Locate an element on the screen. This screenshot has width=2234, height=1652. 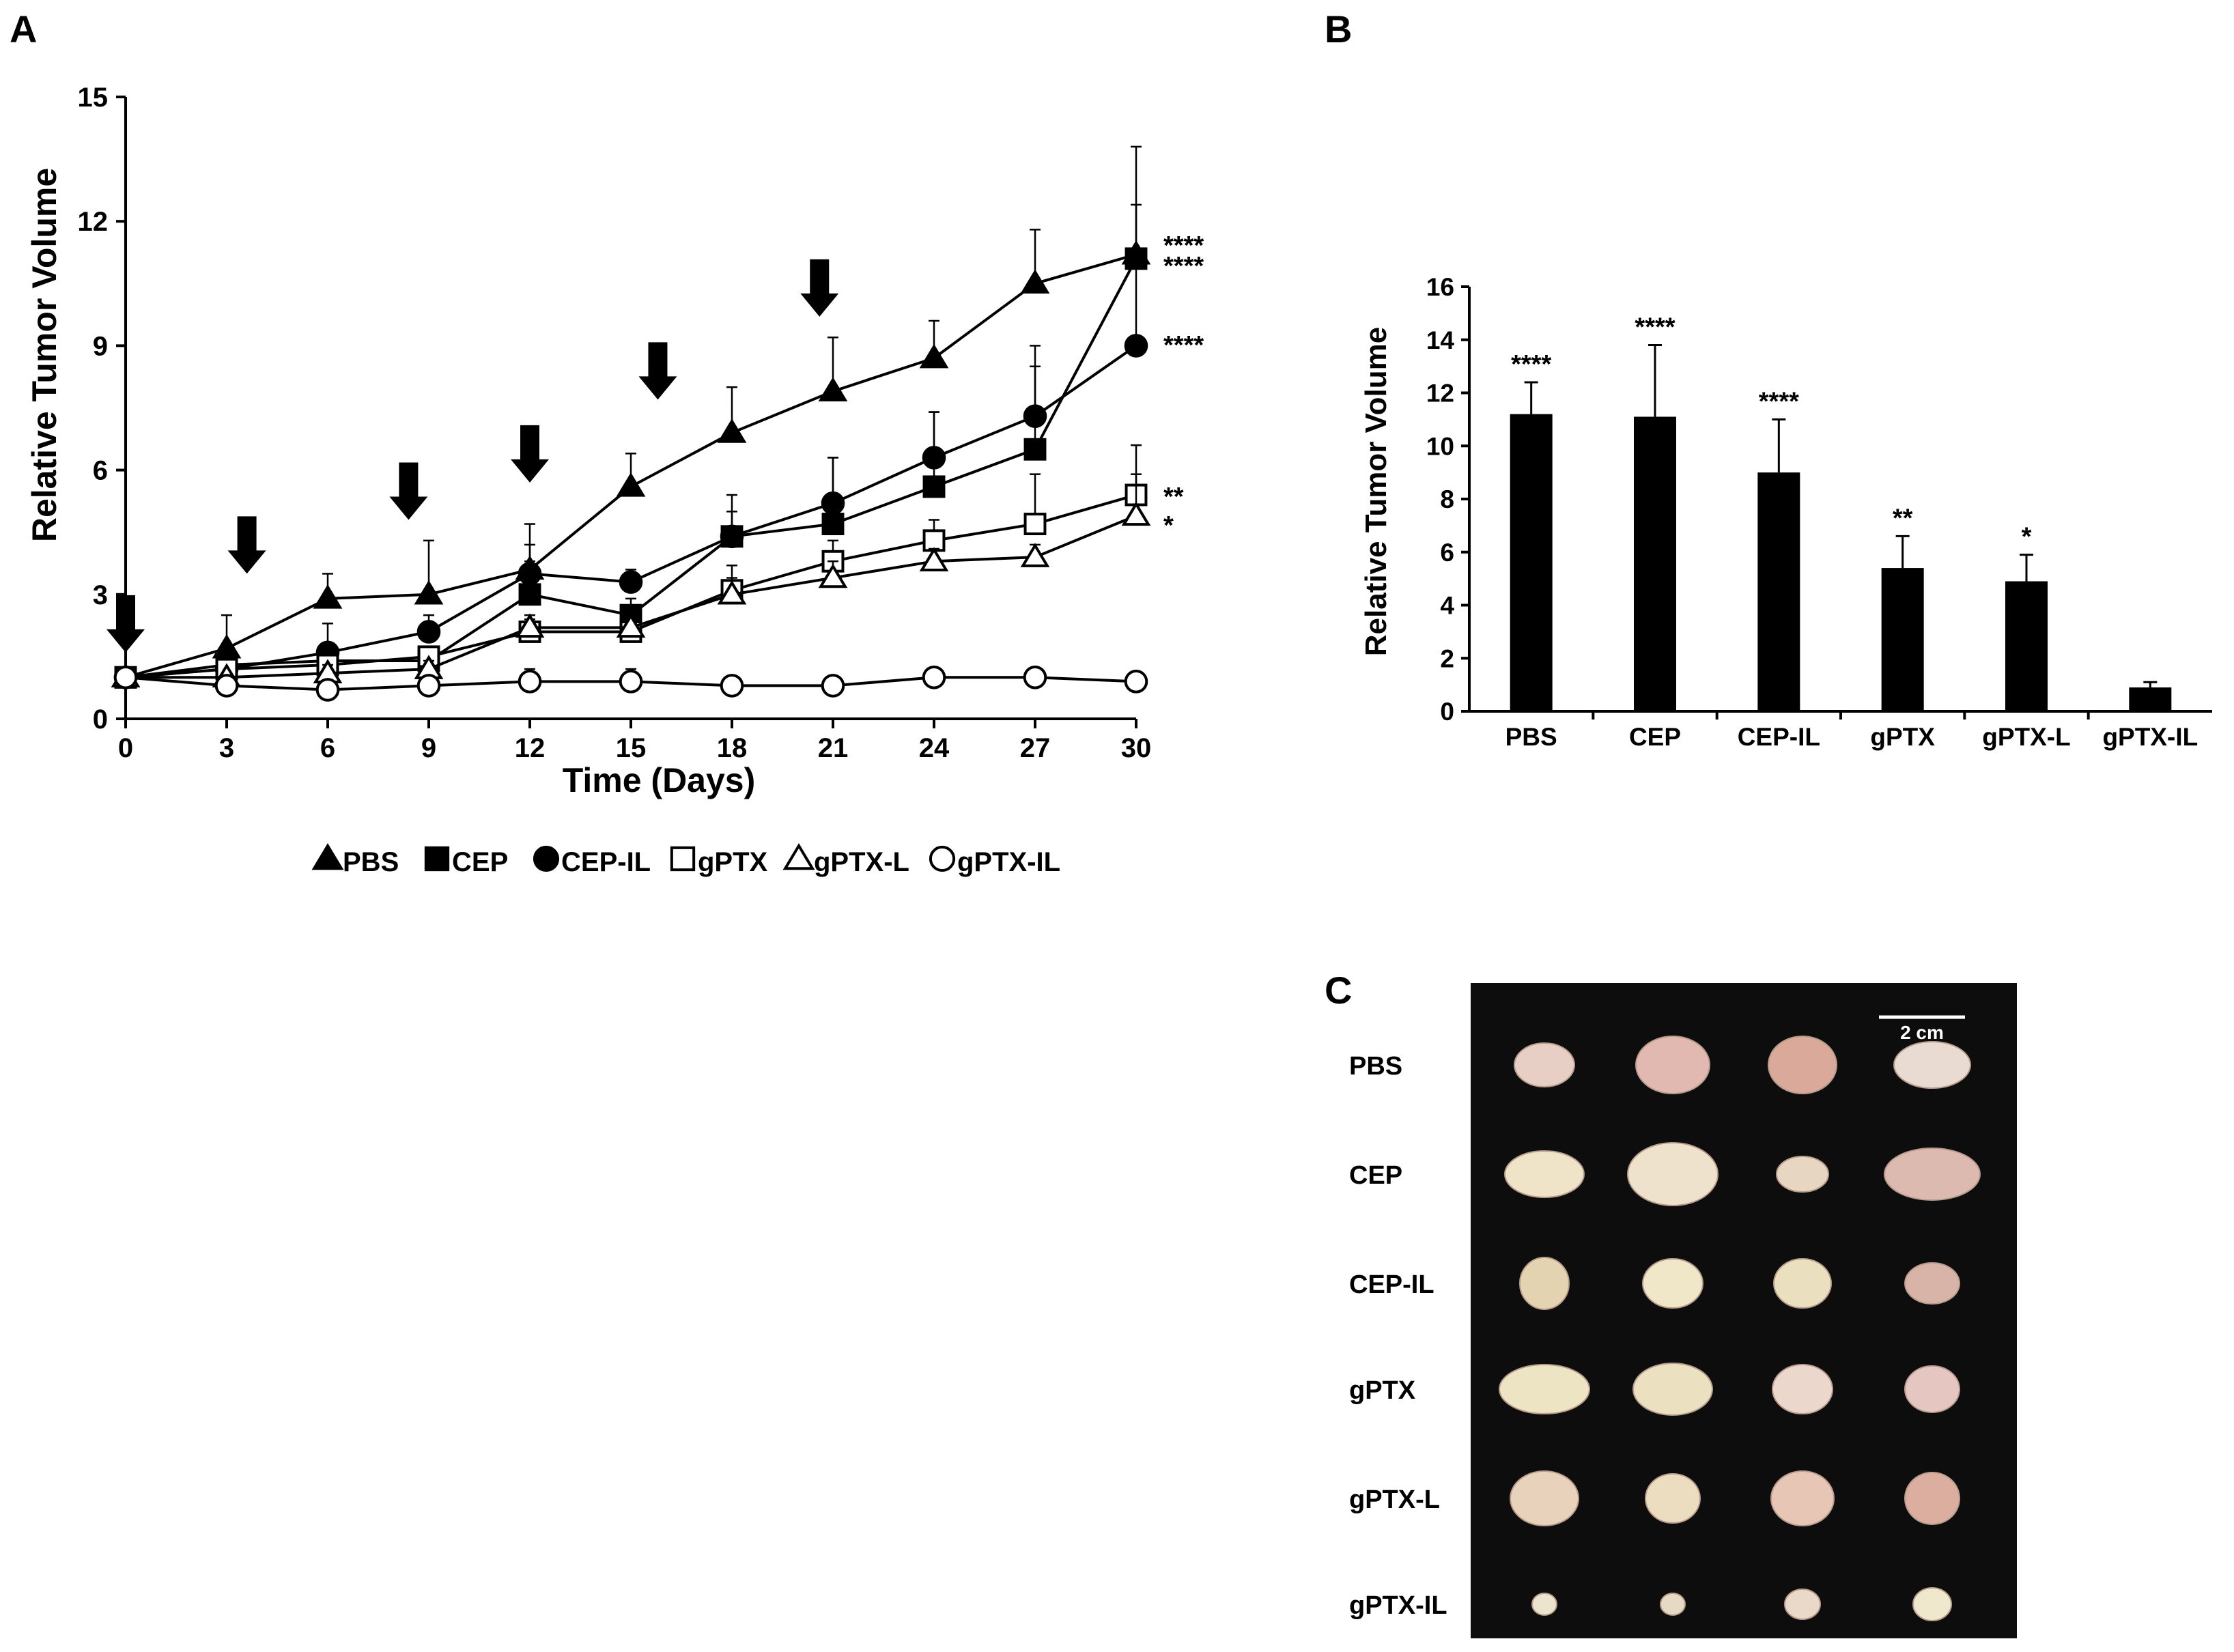
legend-label-cep-il: CEP-IL is located at coordinates (606, 862).